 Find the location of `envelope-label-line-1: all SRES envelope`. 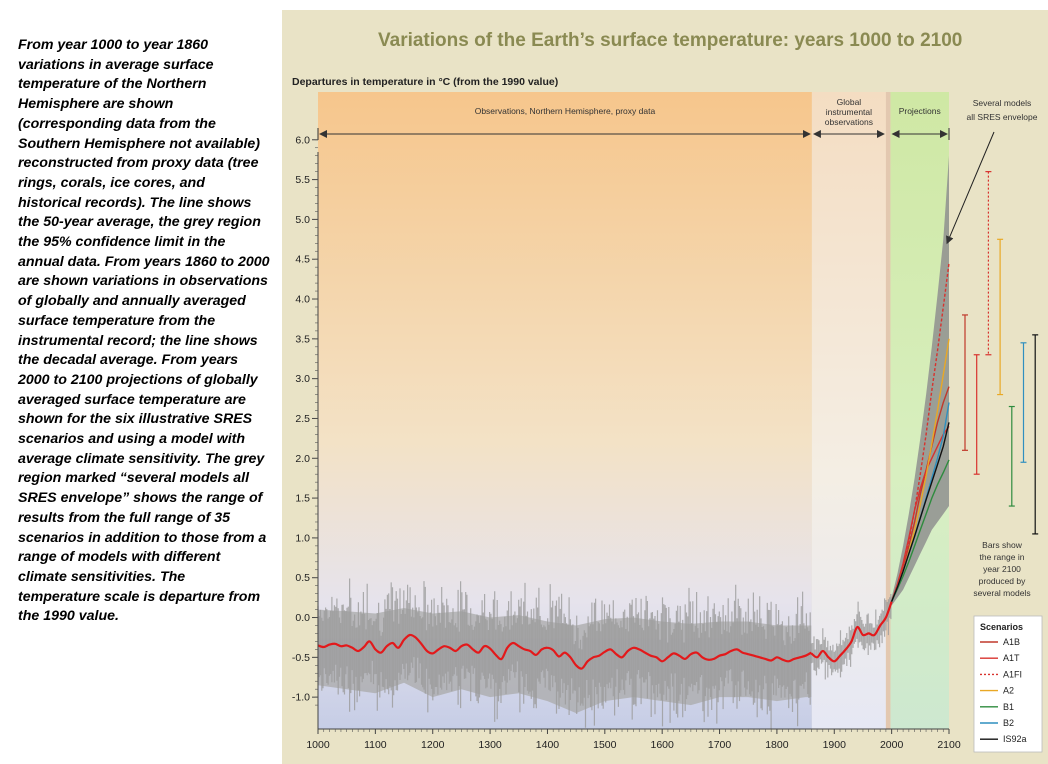

envelope-label-line-1: all SRES envelope is located at coordinates (1002, 117).